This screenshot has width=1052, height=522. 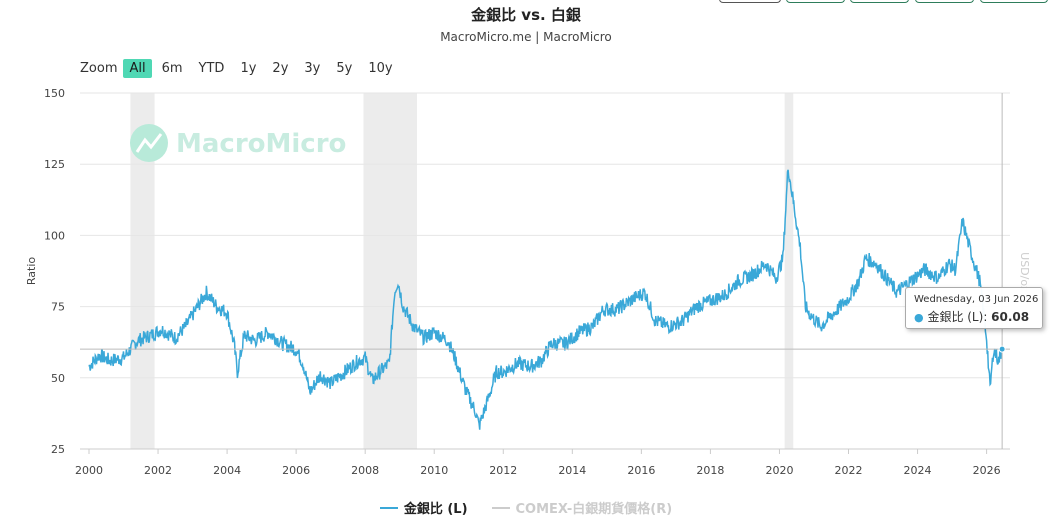 I want to click on y-tick-label: 100, so click(x=54, y=235).